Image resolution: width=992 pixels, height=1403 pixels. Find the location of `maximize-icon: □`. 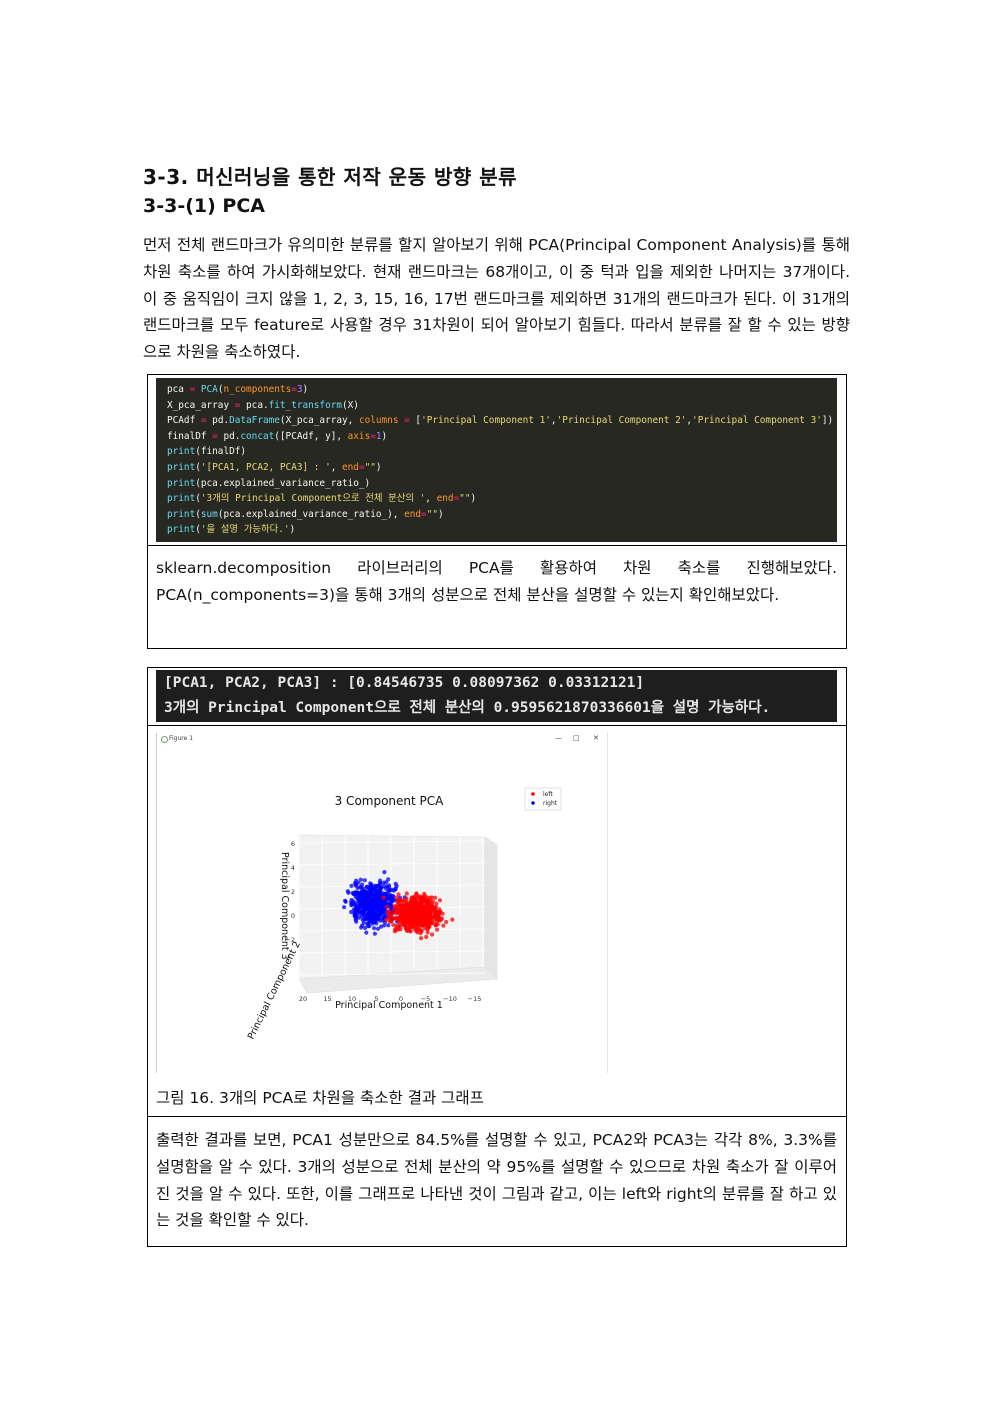

maximize-icon: □ is located at coordinates (576, 738).